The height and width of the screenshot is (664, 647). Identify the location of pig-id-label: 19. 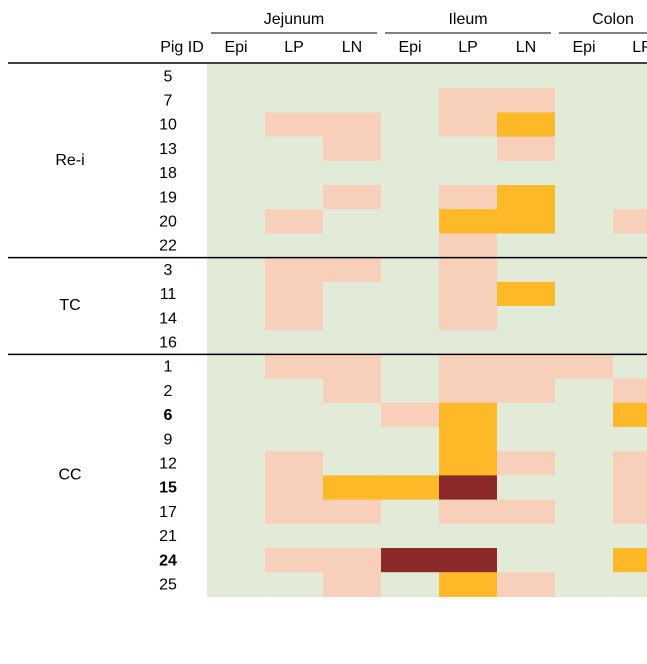
(168, 197).